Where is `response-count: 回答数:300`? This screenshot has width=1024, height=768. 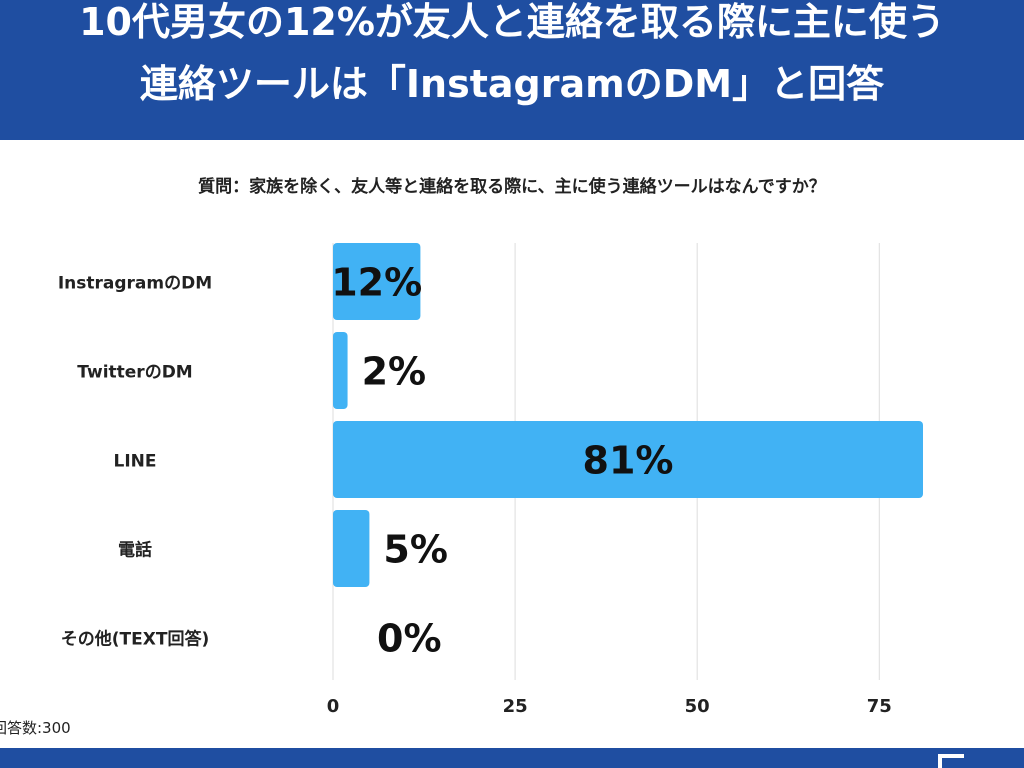 response-count: 回答数:300 is located at coordinates (35, 728).